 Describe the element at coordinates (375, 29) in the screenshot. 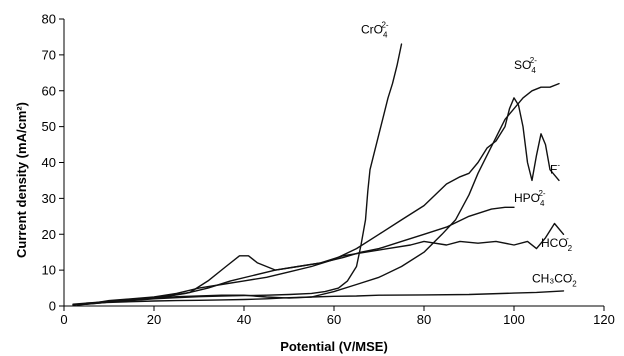

I see `series-label-cro4-2: CrO42-` at that location.